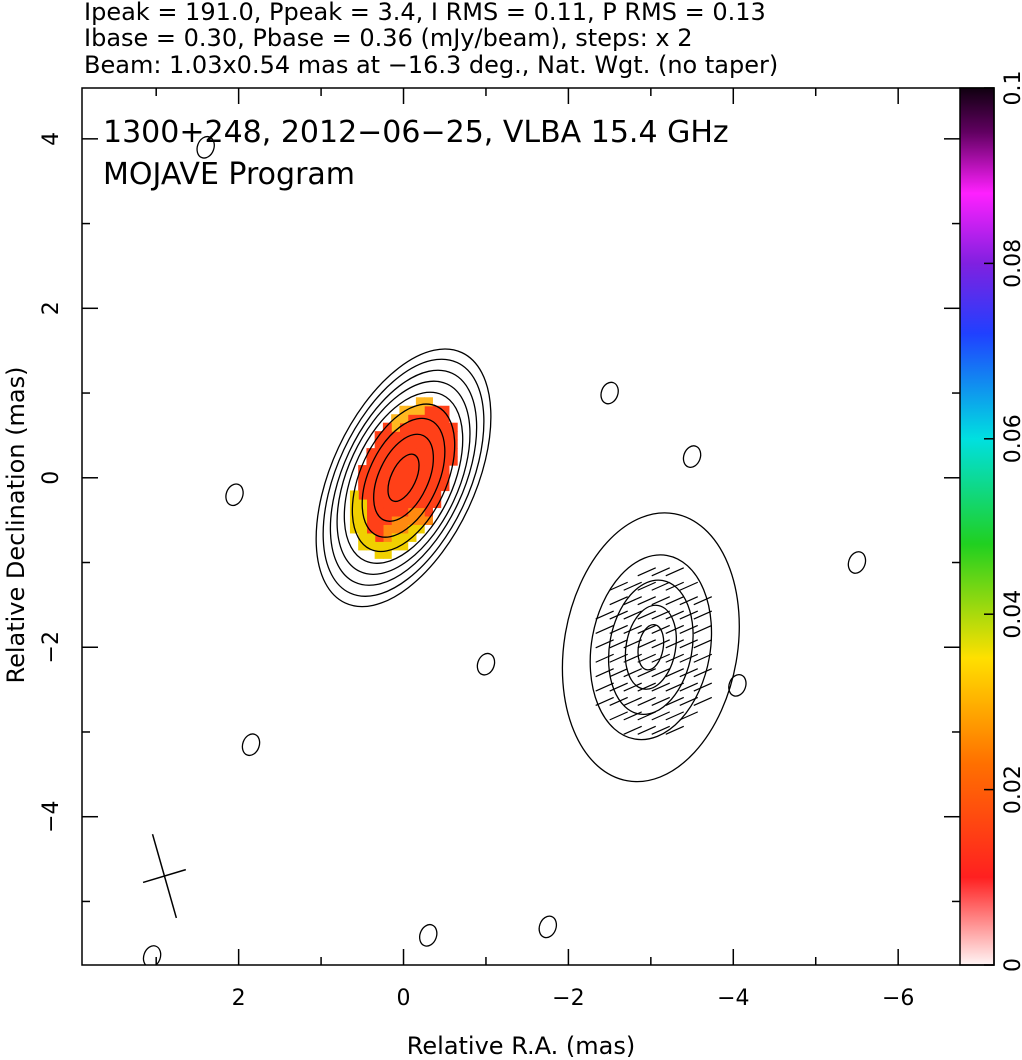  I want to click on x-tick-label: 0, so click(404, 998).